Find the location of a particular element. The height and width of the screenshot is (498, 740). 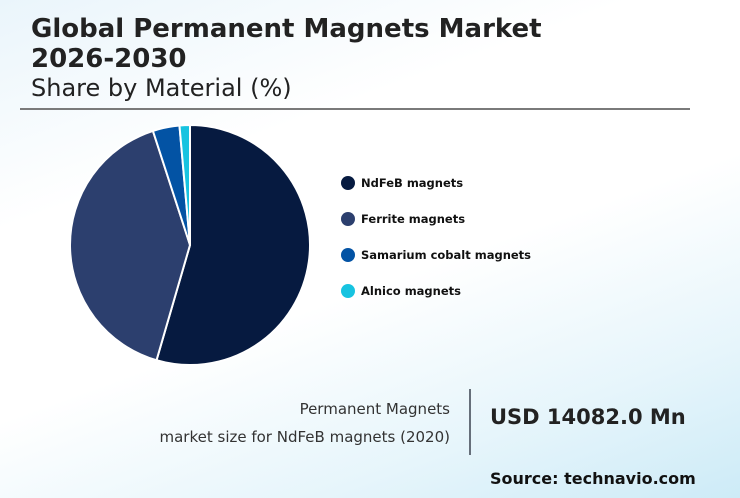

legend-item-ndfeb: NdFeB magnets is located at coordinates (436, 183).